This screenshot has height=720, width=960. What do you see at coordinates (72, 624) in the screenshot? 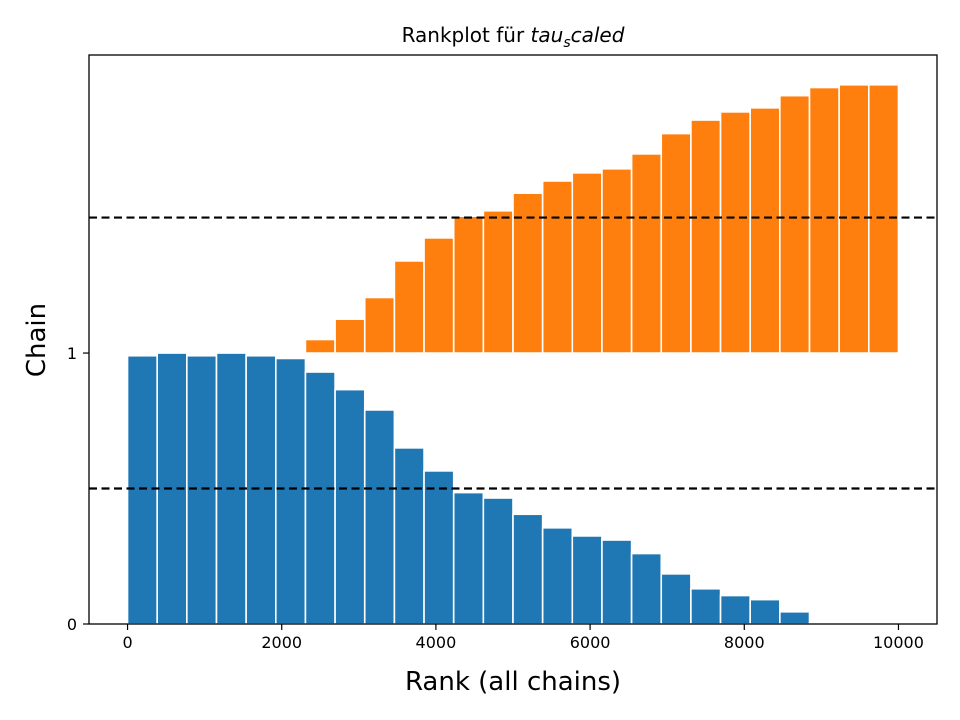
I see `y-tick-label-0: 0` at bounding box center [72, 624].